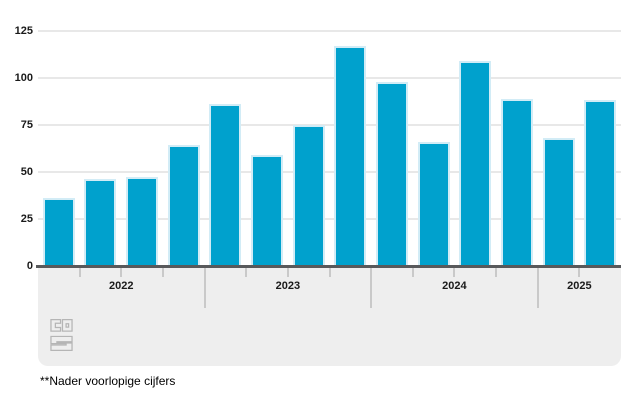 Image resolution: width=625 pixels, height=417 pixels. I want to click on year-label: 2023, so click(288, 286).